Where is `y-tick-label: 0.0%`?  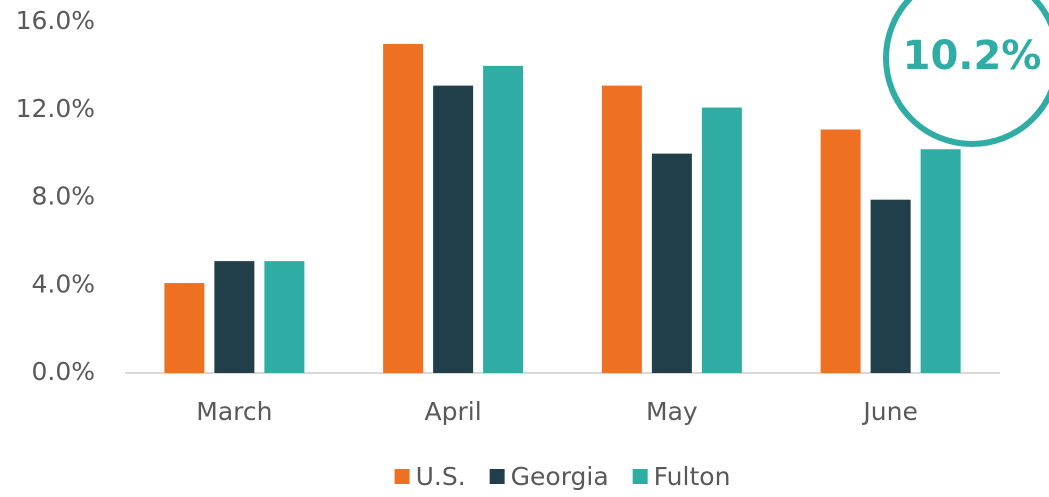
y-tick-label: 0.0% is located at coordinates (63, 371).